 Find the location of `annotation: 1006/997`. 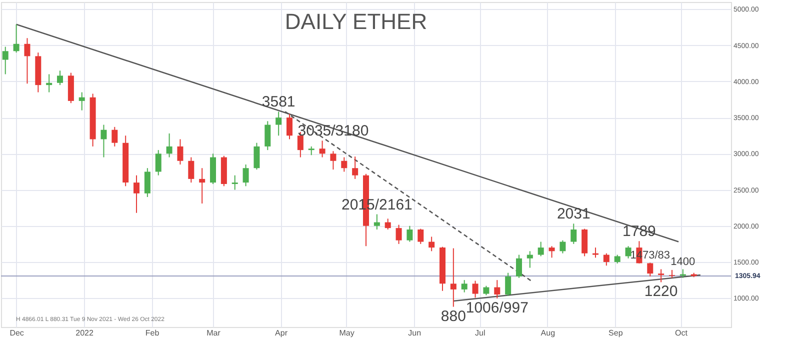

annotation: 1006/997 is located at coordinates (497, 307).